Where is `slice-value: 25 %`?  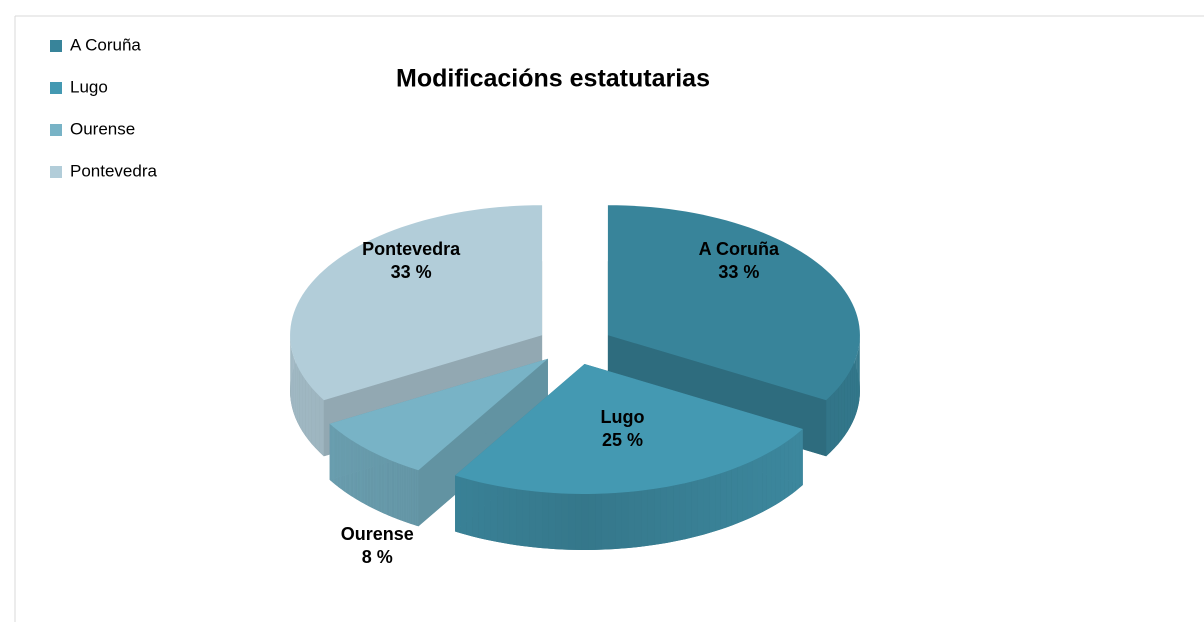 slice-value: 25 % is located at coordinates (622, 440).